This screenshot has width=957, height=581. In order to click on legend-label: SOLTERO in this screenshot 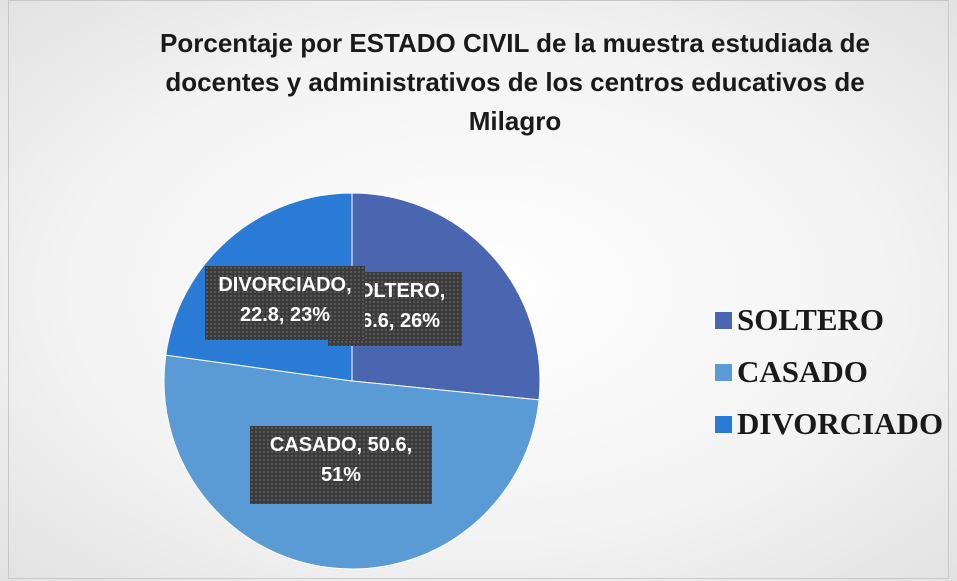, I will do `click(811, 319)`.